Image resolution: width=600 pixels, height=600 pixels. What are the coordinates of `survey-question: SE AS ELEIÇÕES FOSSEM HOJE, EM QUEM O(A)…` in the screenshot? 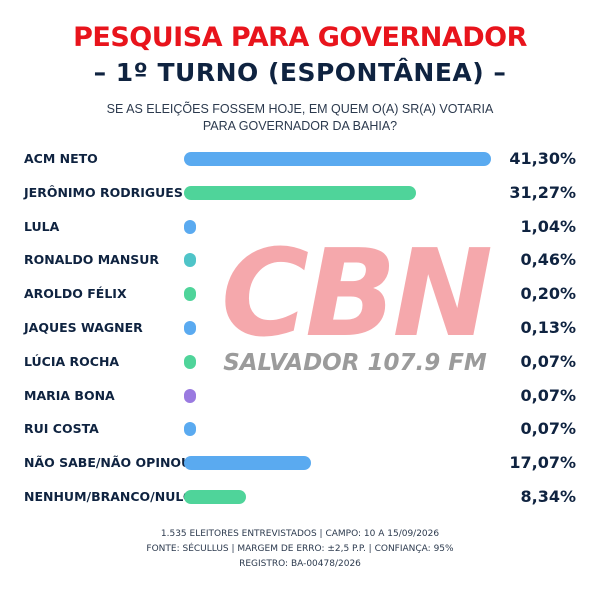 It's located at (300, 118).